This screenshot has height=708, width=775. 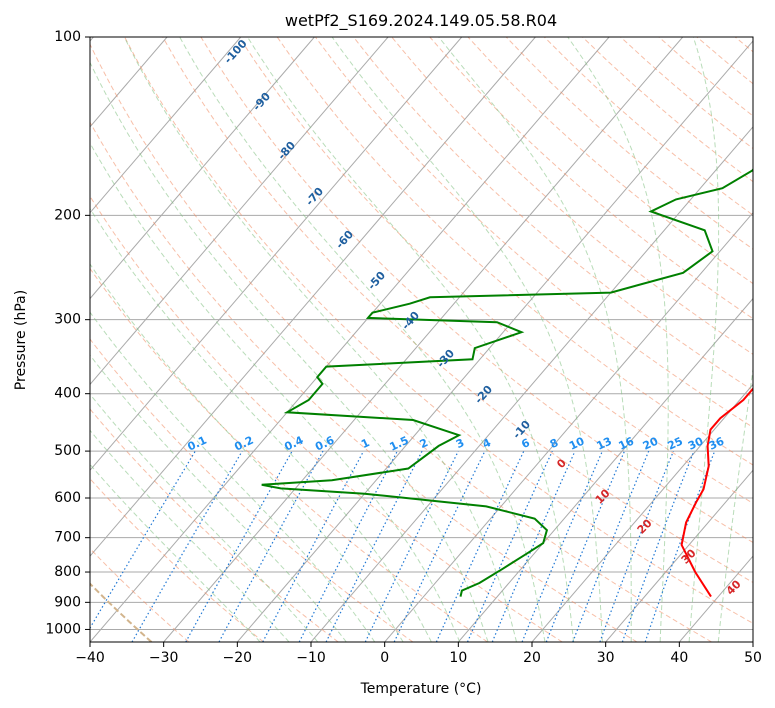 What do you see at coordinates (67, 320) in the screenshot?
I see `y-tick-label: 300` at bounding box center [67, 320].